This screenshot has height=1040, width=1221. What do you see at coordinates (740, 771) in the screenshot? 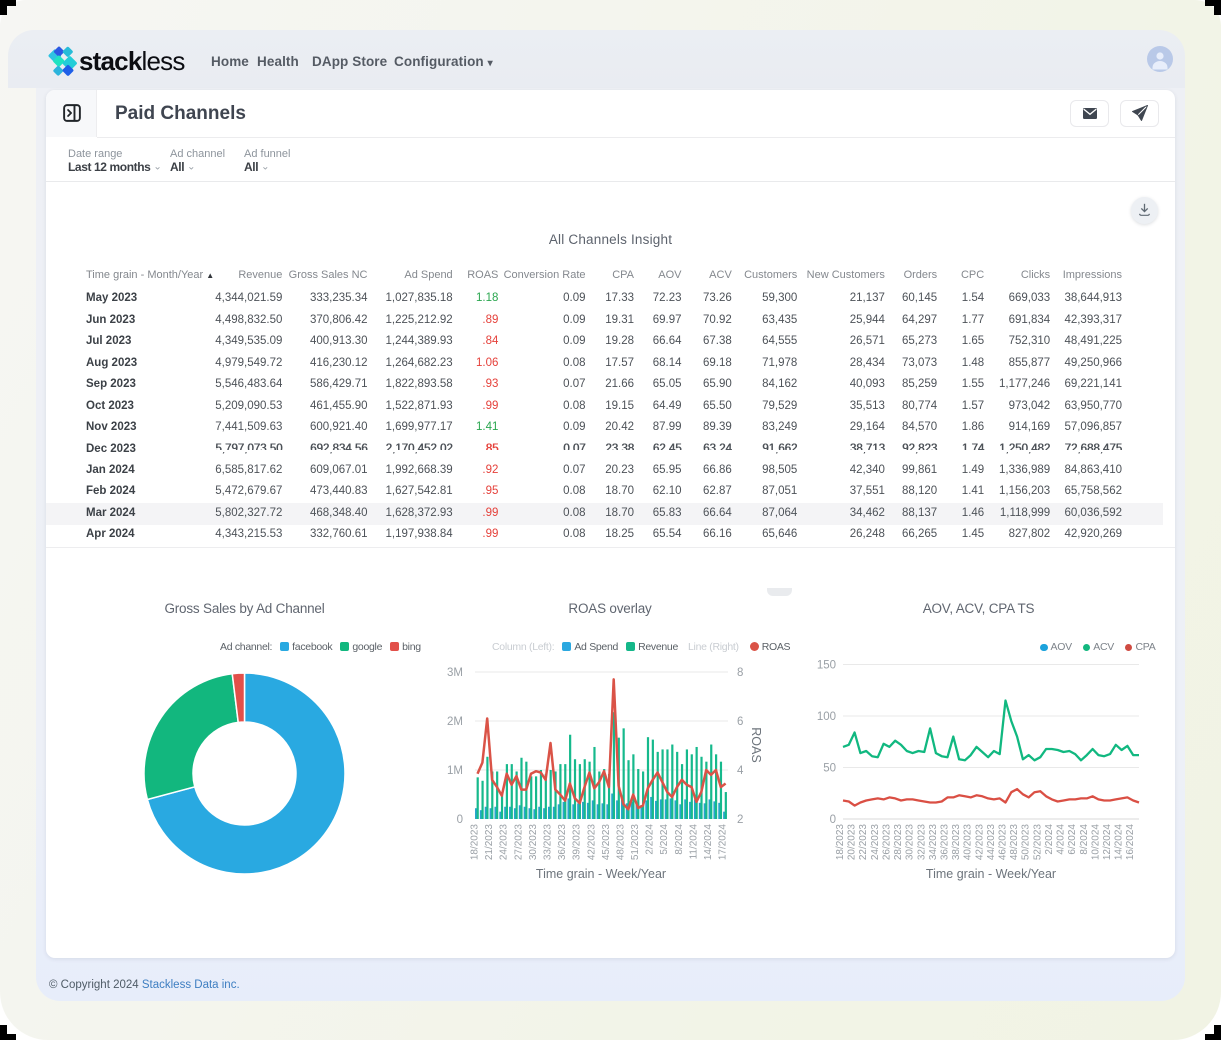
I see `svg-text: 4` at bounding box center [740, 771].